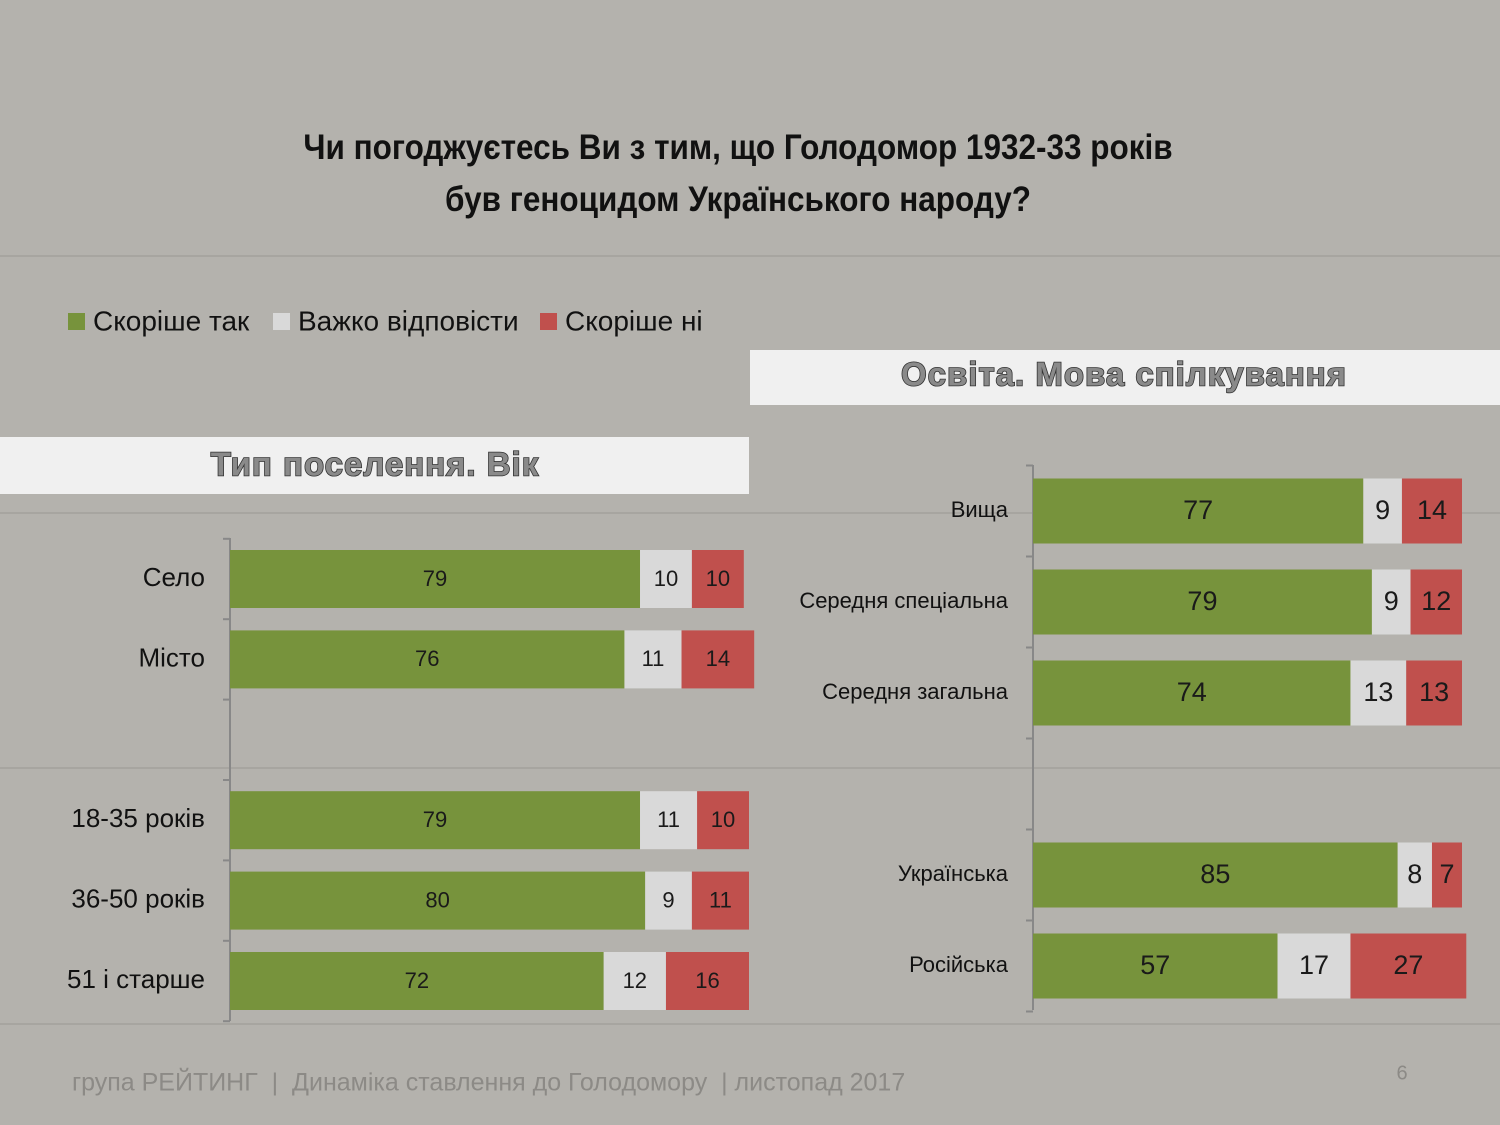 This screenshot has height=1125, width=1500. Describe the element at coordinates (980, 509) in the screenshot. I see `category-label: Вища` at that location.